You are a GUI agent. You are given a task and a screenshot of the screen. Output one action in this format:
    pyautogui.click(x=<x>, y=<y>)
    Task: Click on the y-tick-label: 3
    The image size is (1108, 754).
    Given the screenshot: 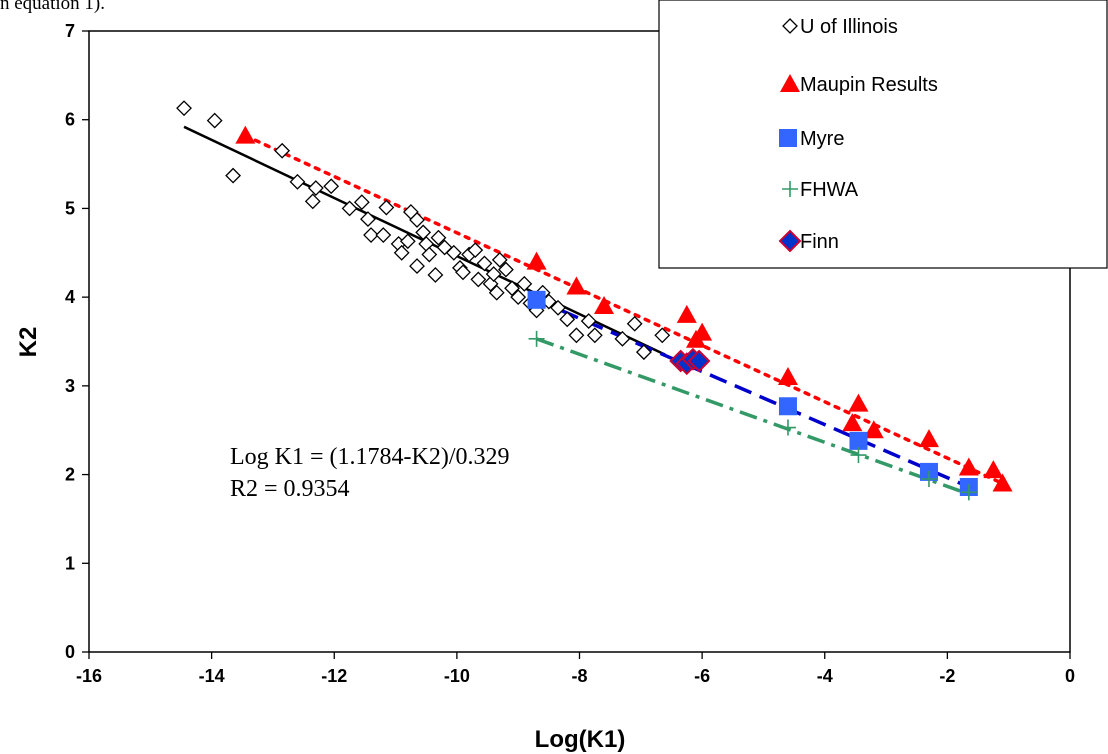 What is the action you would take?
    pyautogui.click(x=70, y=386)
    